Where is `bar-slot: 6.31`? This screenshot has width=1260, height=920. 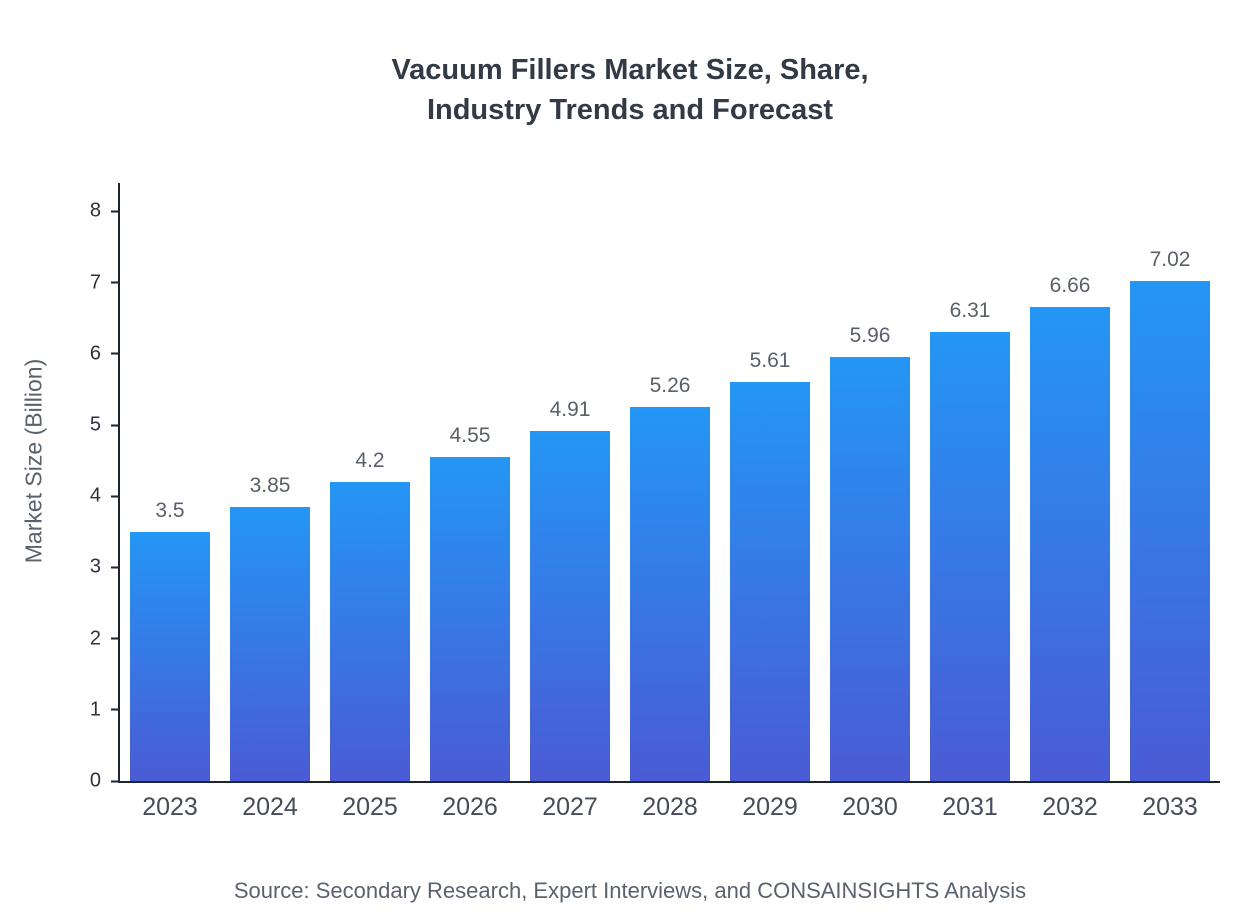 bar-slot: 6.31 is located at coordinates (970, 482).